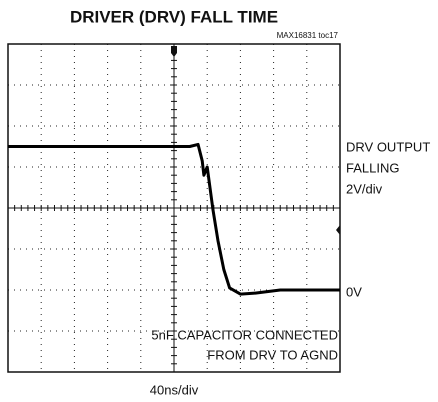 This screenshot has height=402, width=438. Describe the element at coordinates (364, 188) in the screenshot. I see `annotation: 2V/div` at that location.